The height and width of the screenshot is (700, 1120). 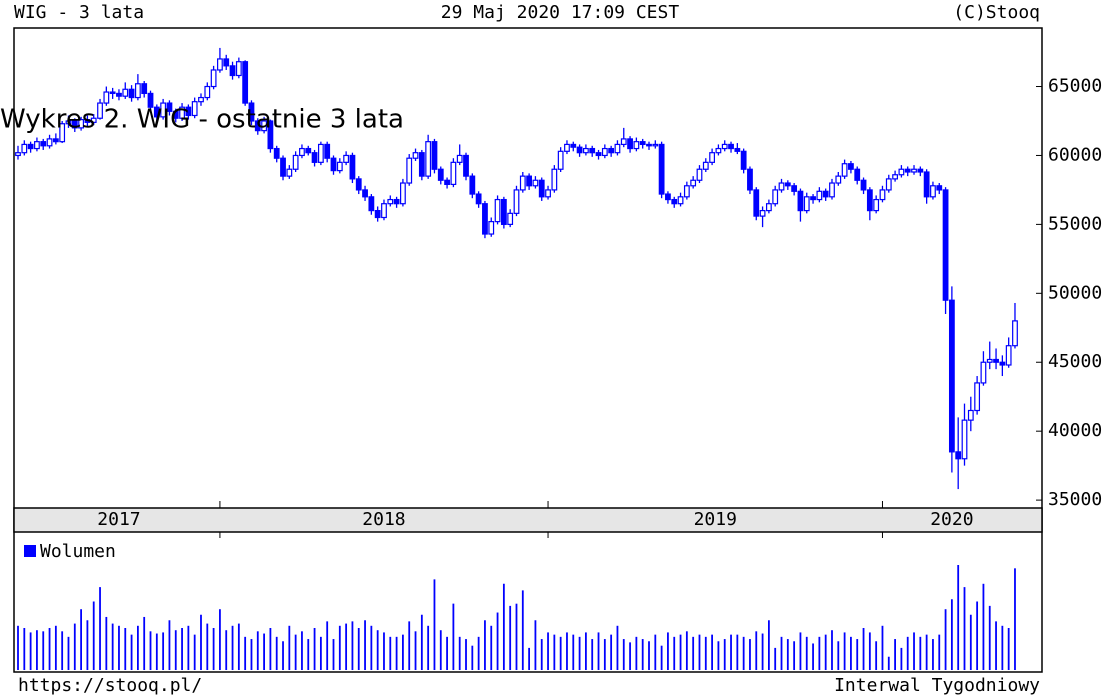 I want to click on x-tick-label: 2018, so click(x=383, y=519).